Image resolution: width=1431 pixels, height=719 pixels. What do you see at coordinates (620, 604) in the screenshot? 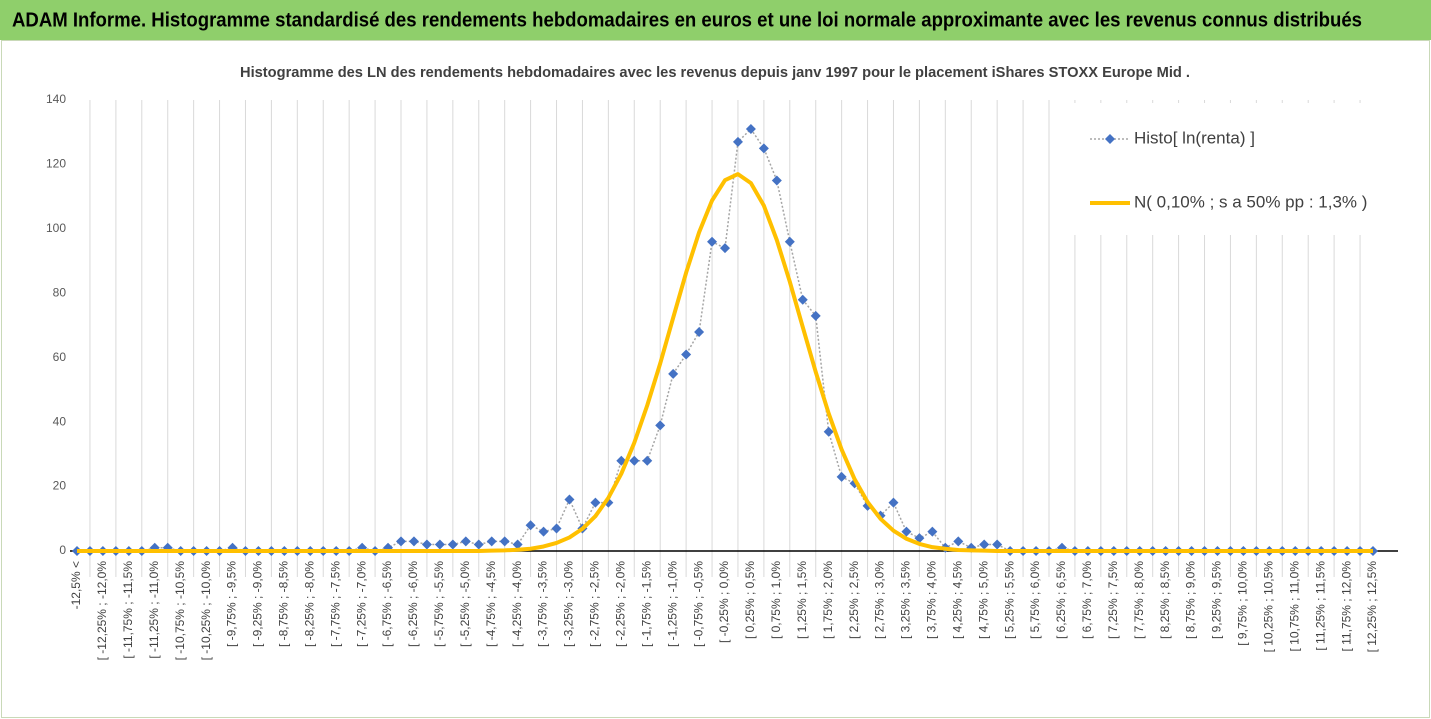
I see `x-tick-label: [ -2,25% ; -2,0%` at bounding box center [620, 604].